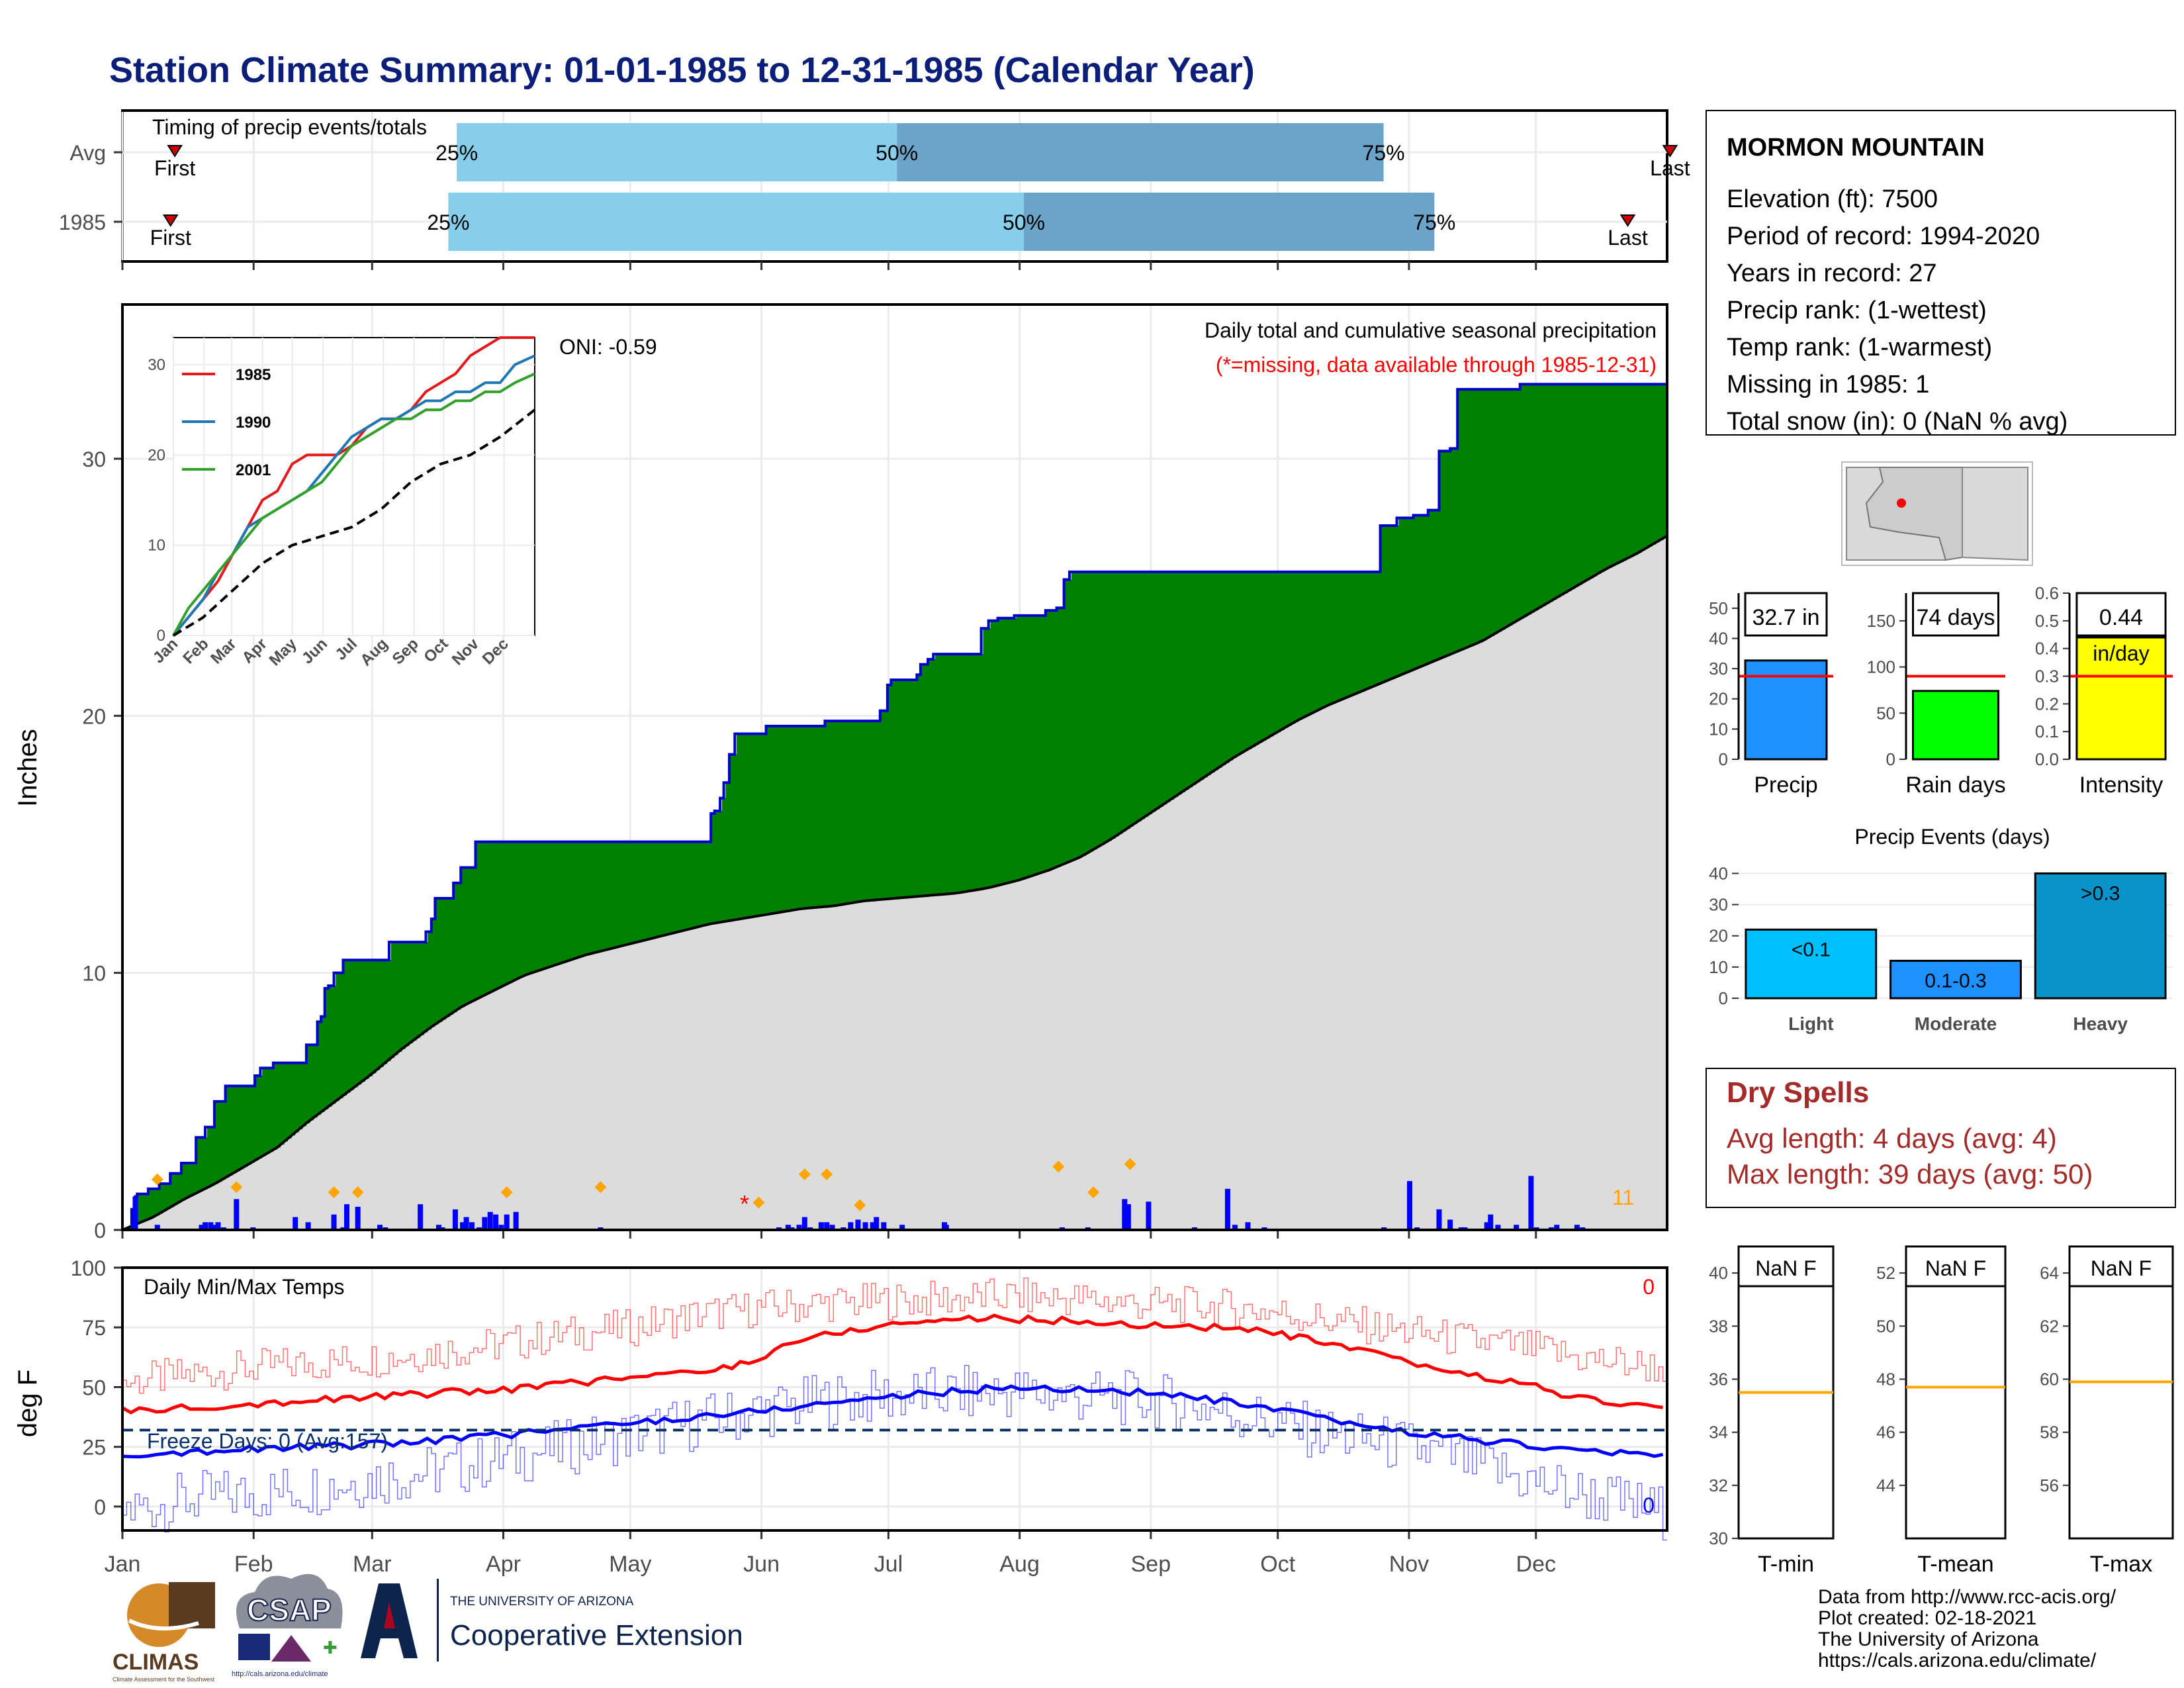 The width and height of the screenshot is (2184, 1688). What do you see at coordinates (156, 546) in the screenshot?
I see `inset-tick-label: 10` at bounding box center [156, 546].